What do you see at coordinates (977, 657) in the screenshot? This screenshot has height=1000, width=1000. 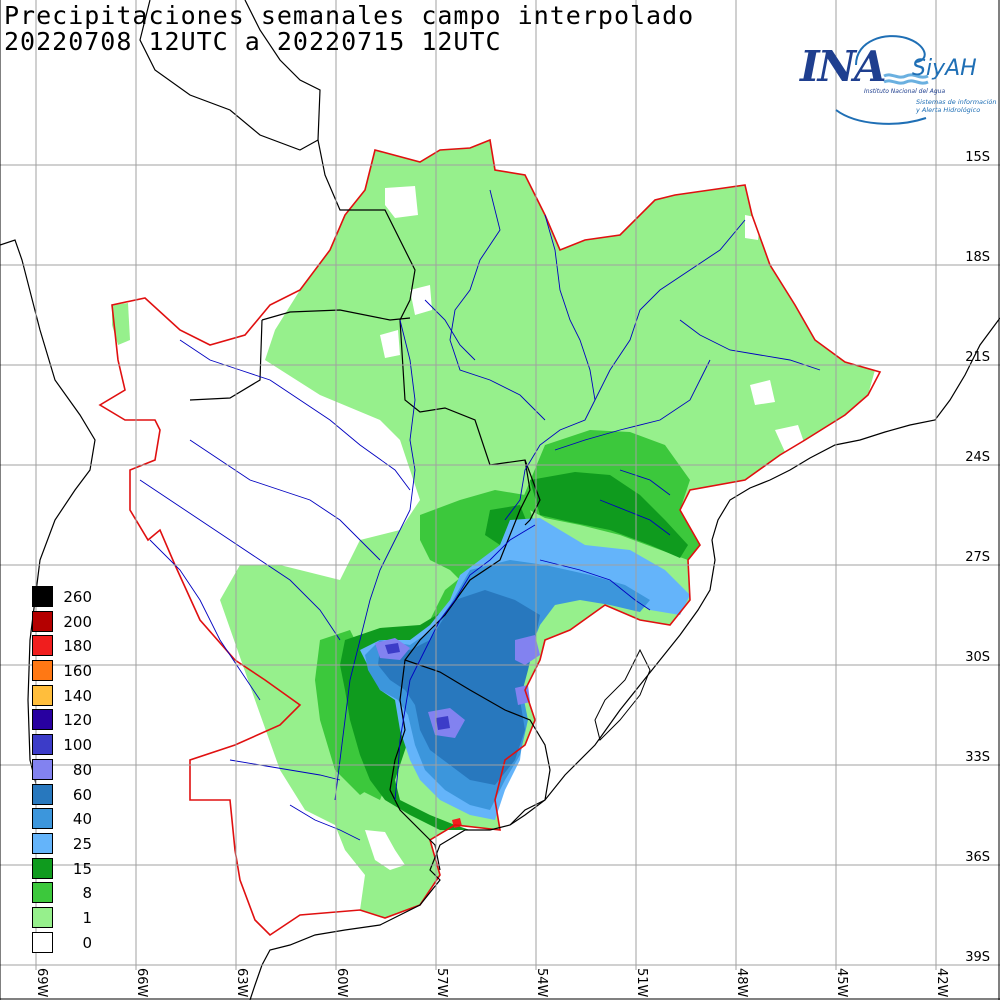 I see `lat-label-30s: 30S` at bounding box center [977, 657].